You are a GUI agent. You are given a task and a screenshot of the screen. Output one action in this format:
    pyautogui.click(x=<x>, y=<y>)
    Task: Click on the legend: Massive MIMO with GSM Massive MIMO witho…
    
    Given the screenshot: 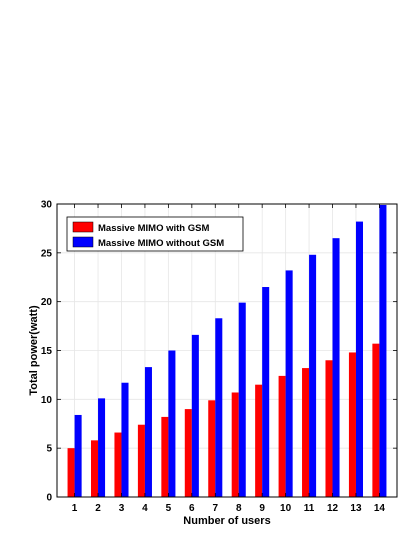 What is the action you would take?
    pyautogui.click(x=155, y=234)
    